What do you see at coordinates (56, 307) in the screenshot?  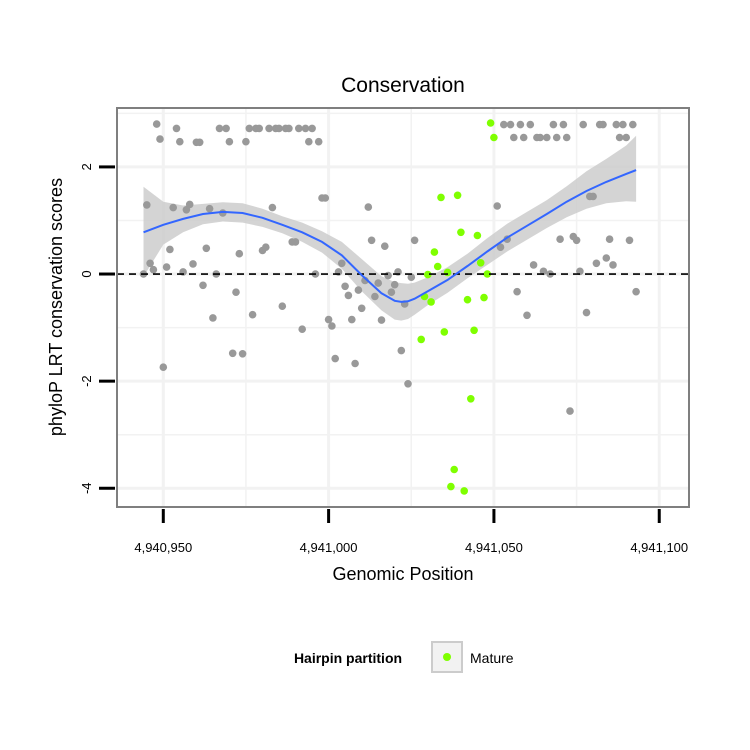 I see `y-axis-title: phyloP LRT conservation scores` at bounding box center [56, 307].